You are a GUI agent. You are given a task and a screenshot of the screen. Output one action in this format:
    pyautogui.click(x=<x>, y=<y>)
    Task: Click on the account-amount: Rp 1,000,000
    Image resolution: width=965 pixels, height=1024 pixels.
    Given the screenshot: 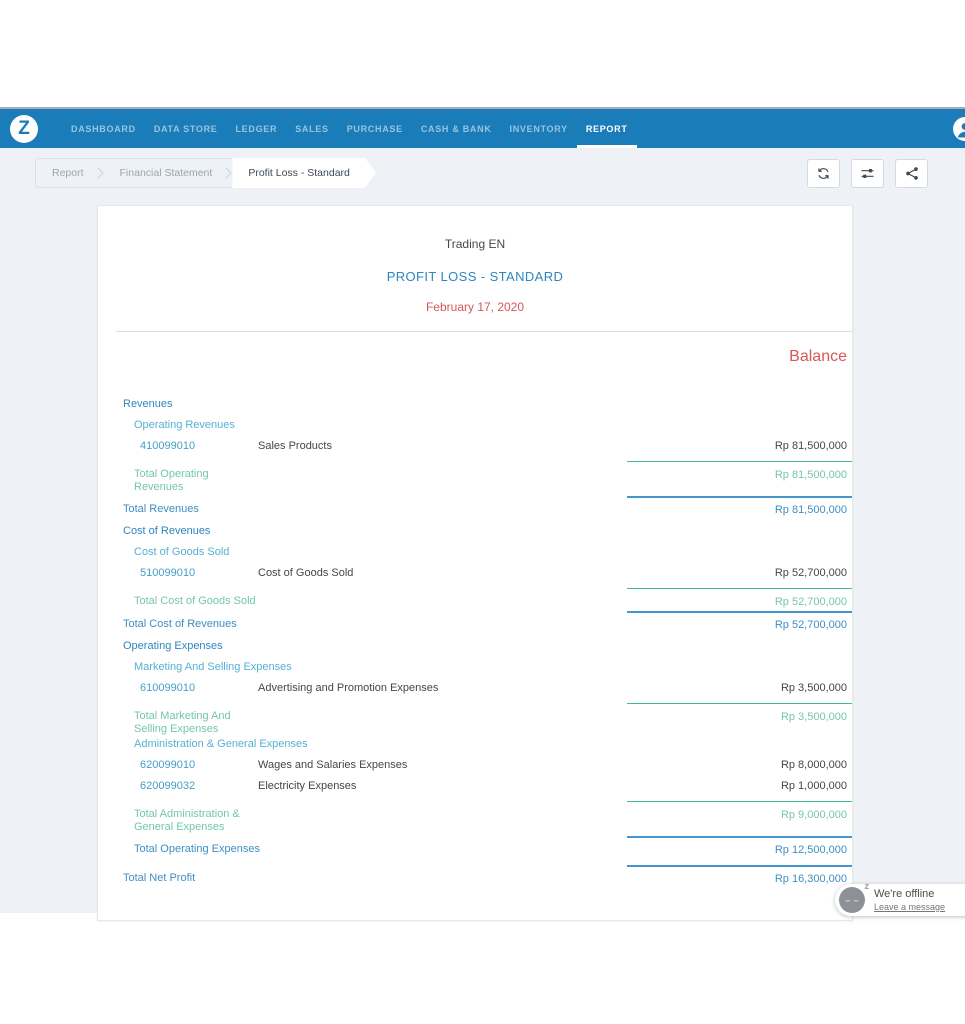 What is the action you would take?
    pyautogui.click(x=813, y=786)
    